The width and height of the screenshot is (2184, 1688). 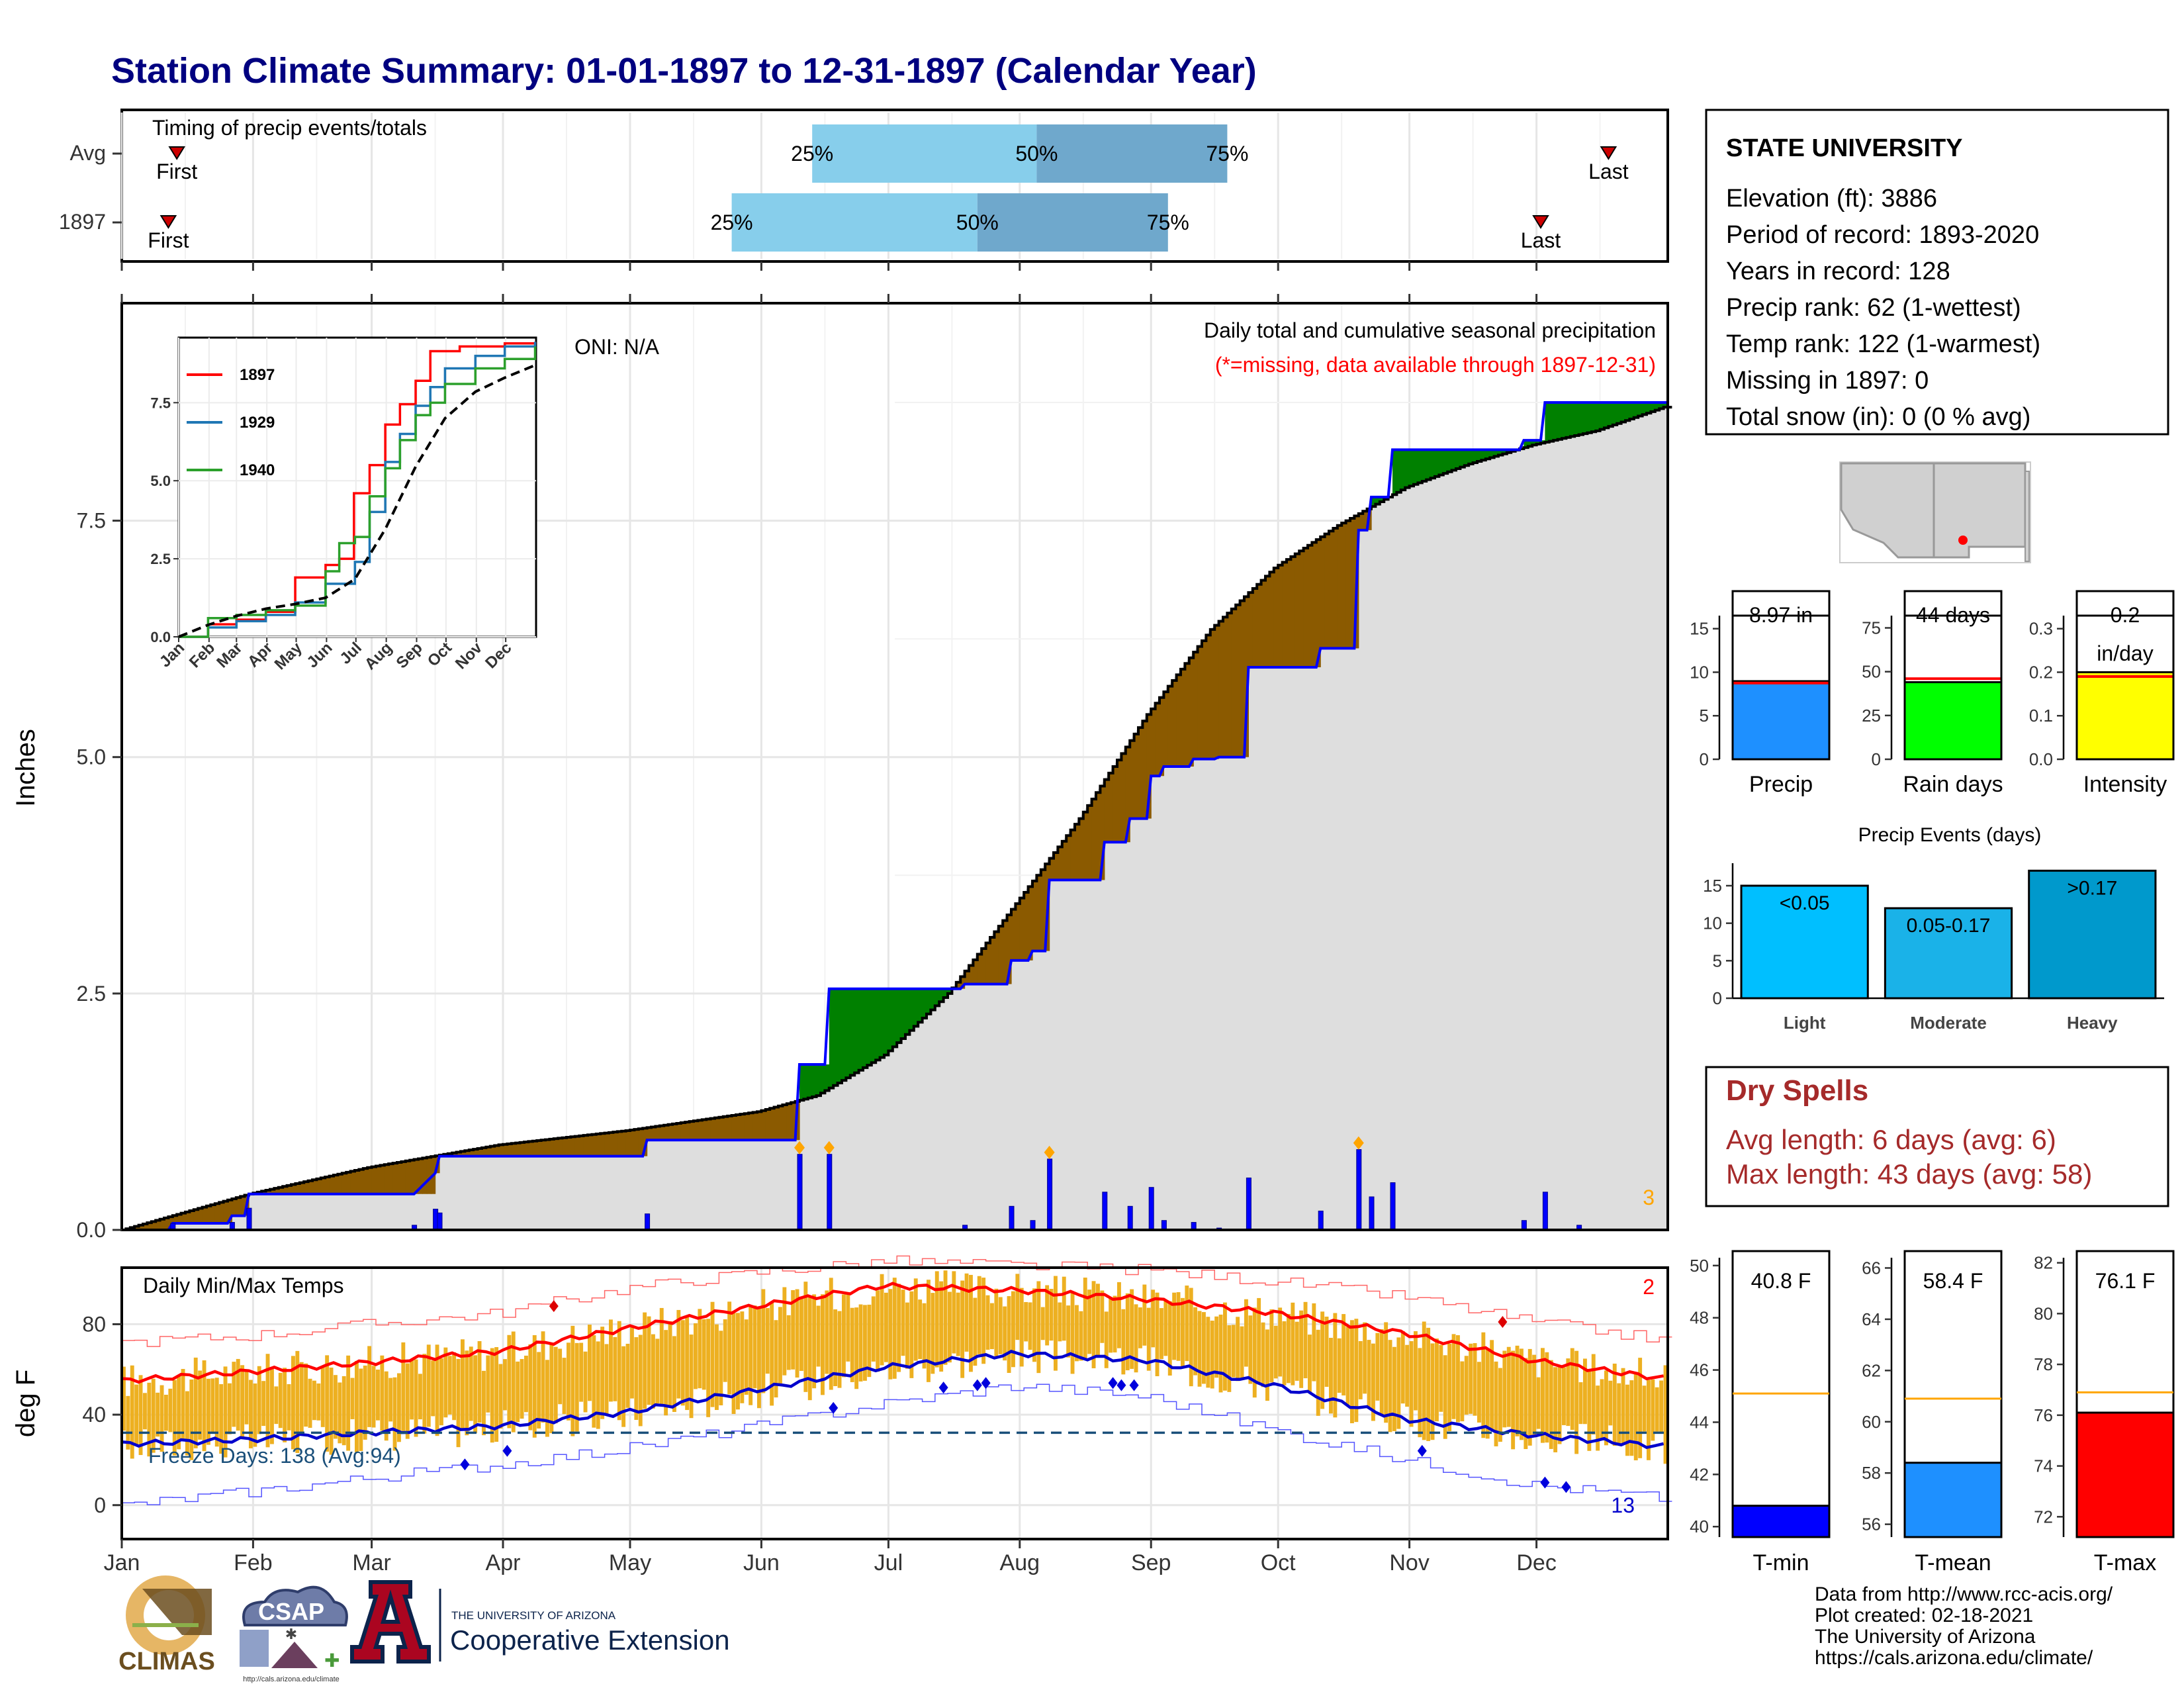 What do you see at coordinates (167, 1625) in the screenshot?
I see `climas-logo: CLIMAS` at bounding box center [167, 1625].